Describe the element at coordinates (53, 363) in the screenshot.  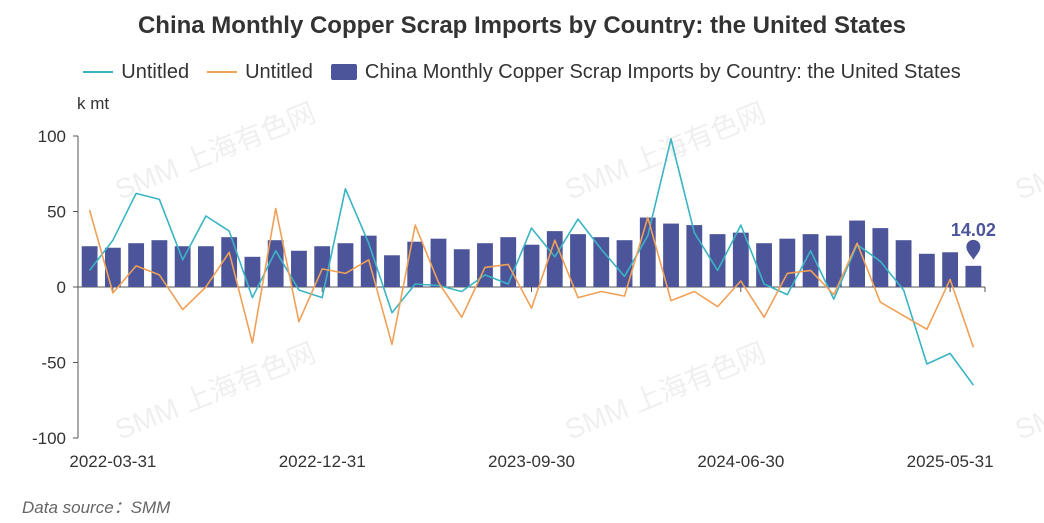
I see `y-tick-label: -50` at that location.